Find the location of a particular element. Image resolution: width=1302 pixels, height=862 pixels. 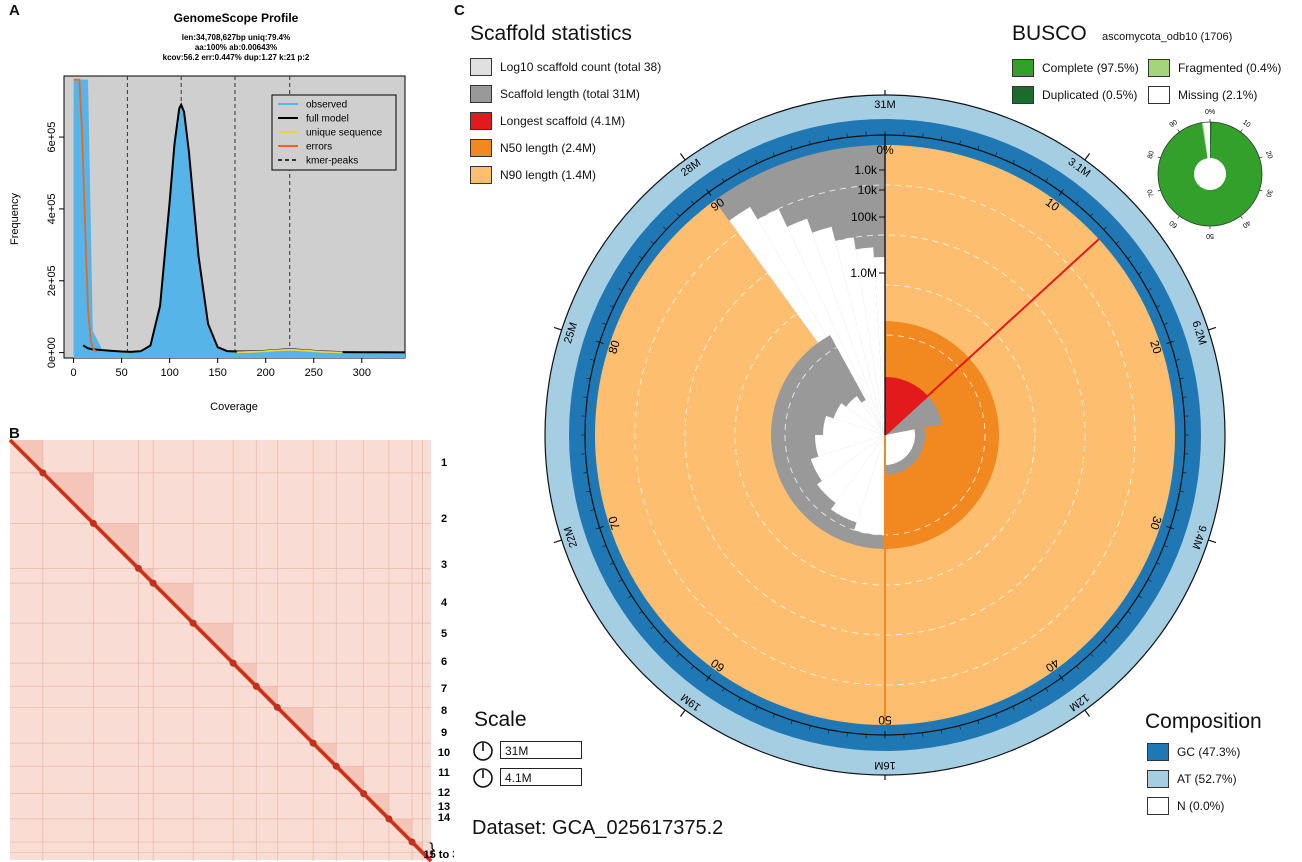

scale-value-2: 4.1M is located at coordinates (541, 777).